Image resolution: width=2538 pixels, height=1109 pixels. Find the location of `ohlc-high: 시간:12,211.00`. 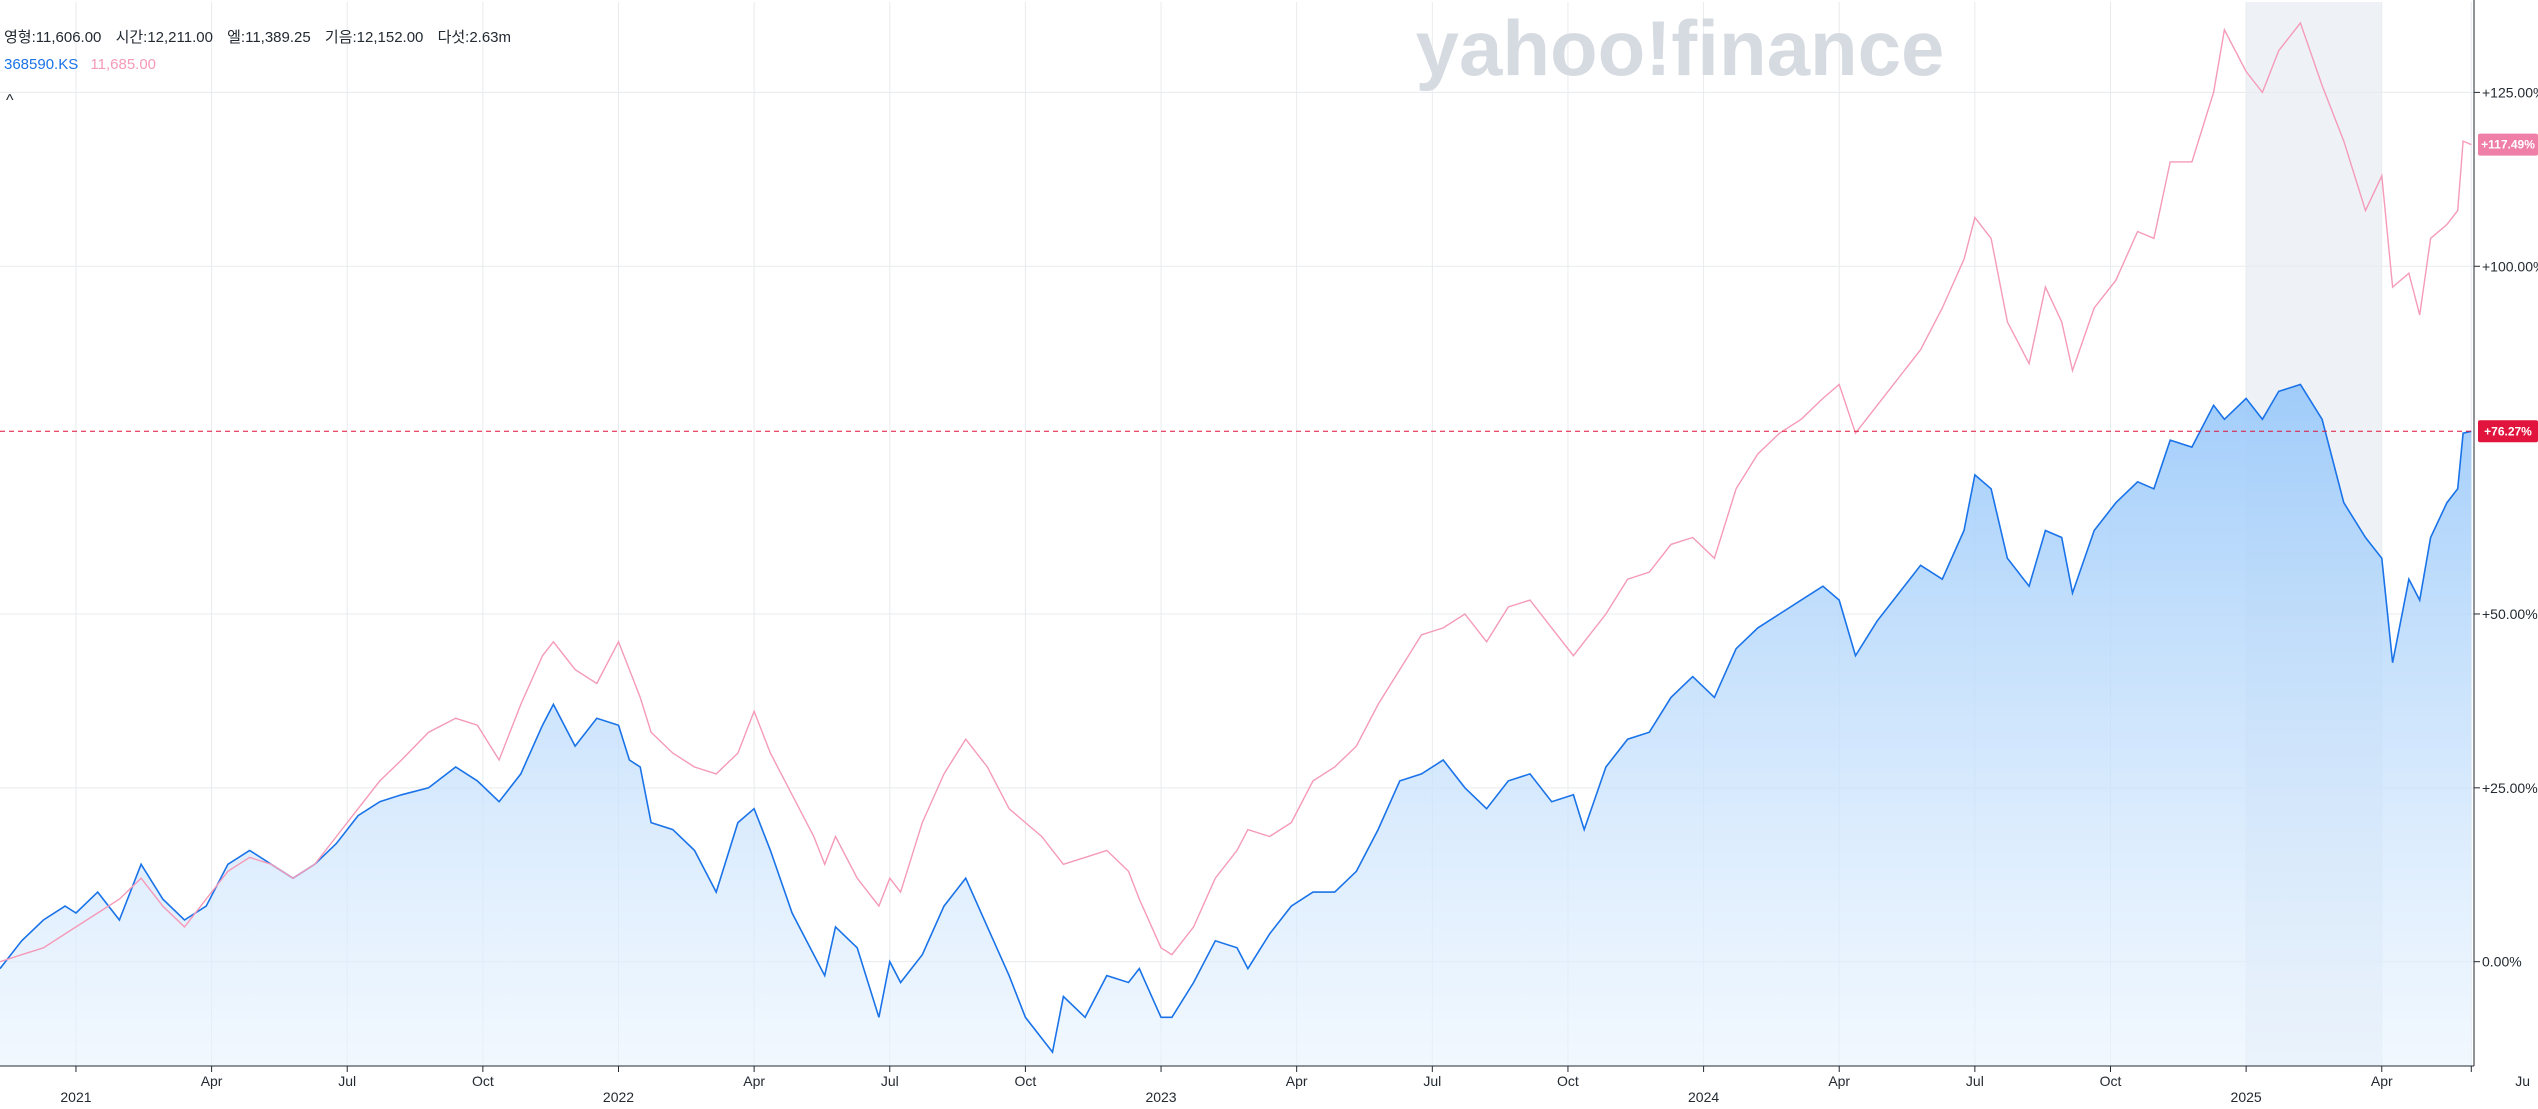

ohlc-high: 시간:12,211.00 is located at coordinates (164, 37).